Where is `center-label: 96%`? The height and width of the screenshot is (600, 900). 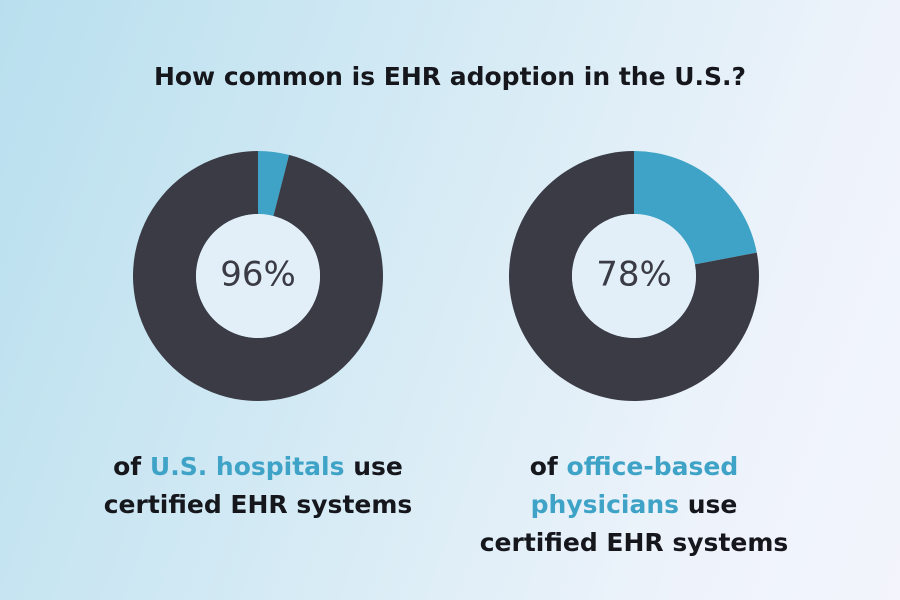
center-label: 96% is located at coordinates (258, 275).